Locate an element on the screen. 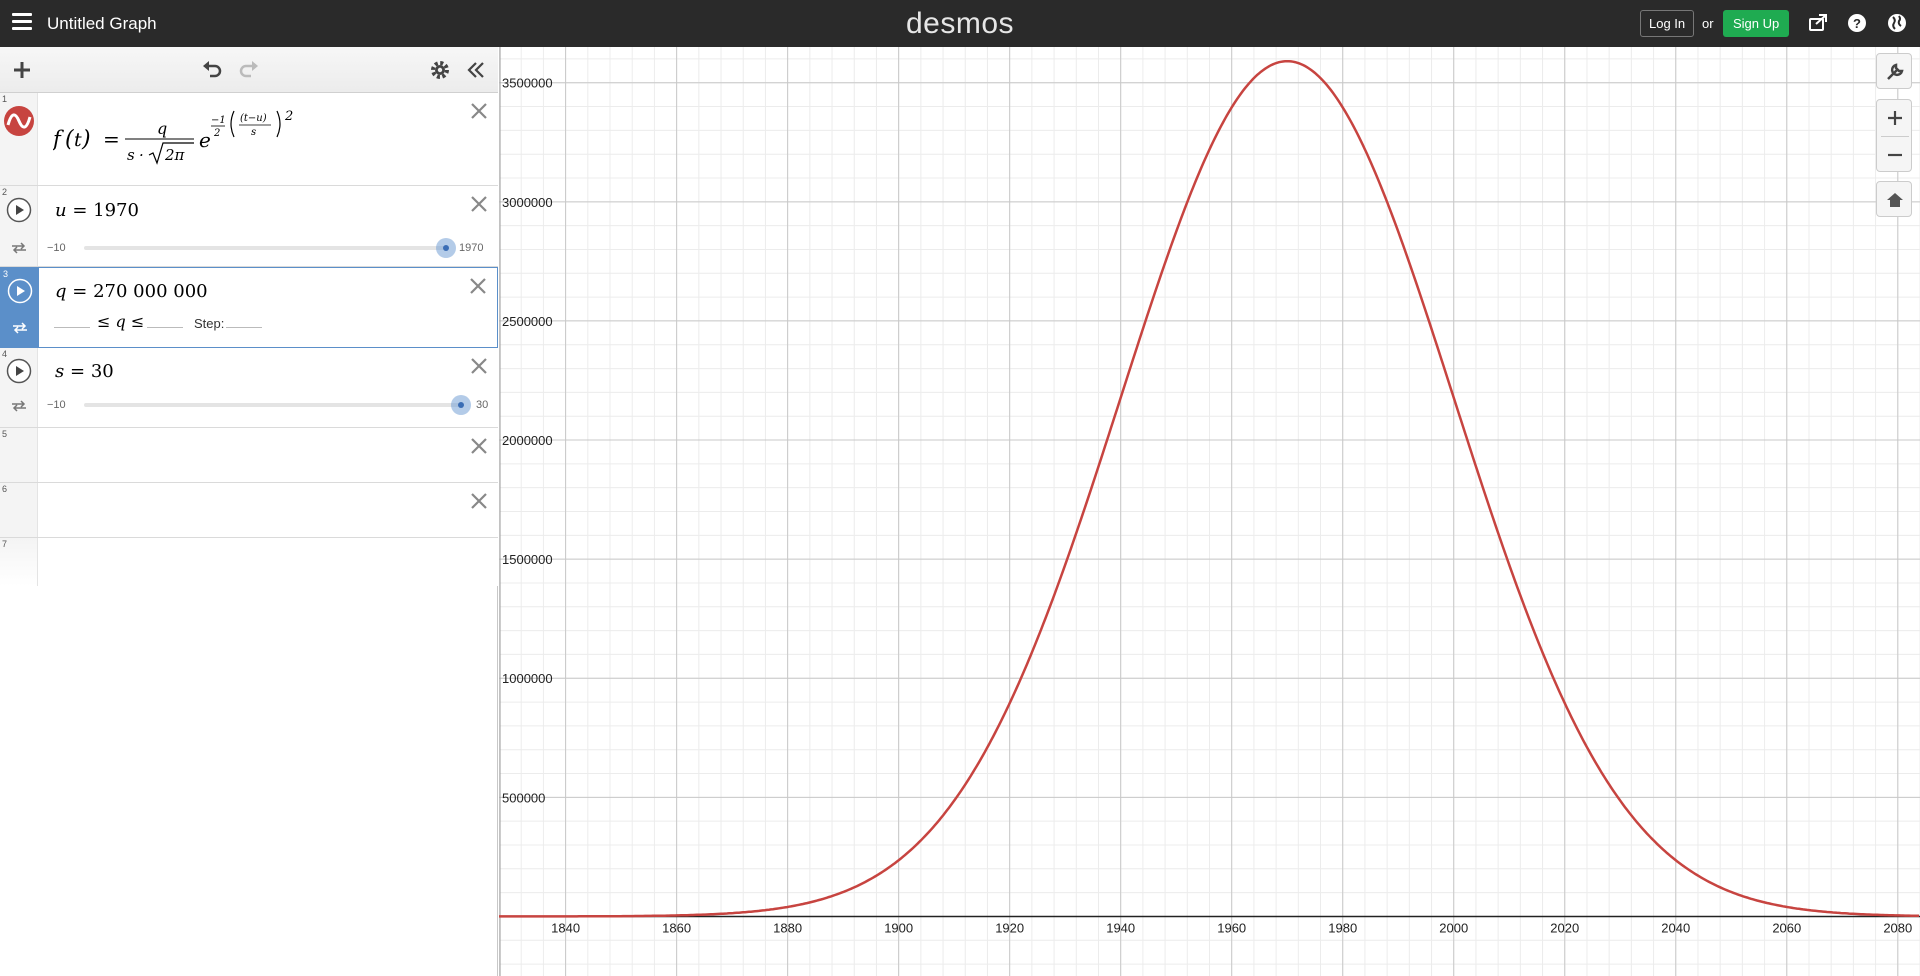 This screenshot has width=1920, height=976. slider-min-input is located at coordinates (72, 320).